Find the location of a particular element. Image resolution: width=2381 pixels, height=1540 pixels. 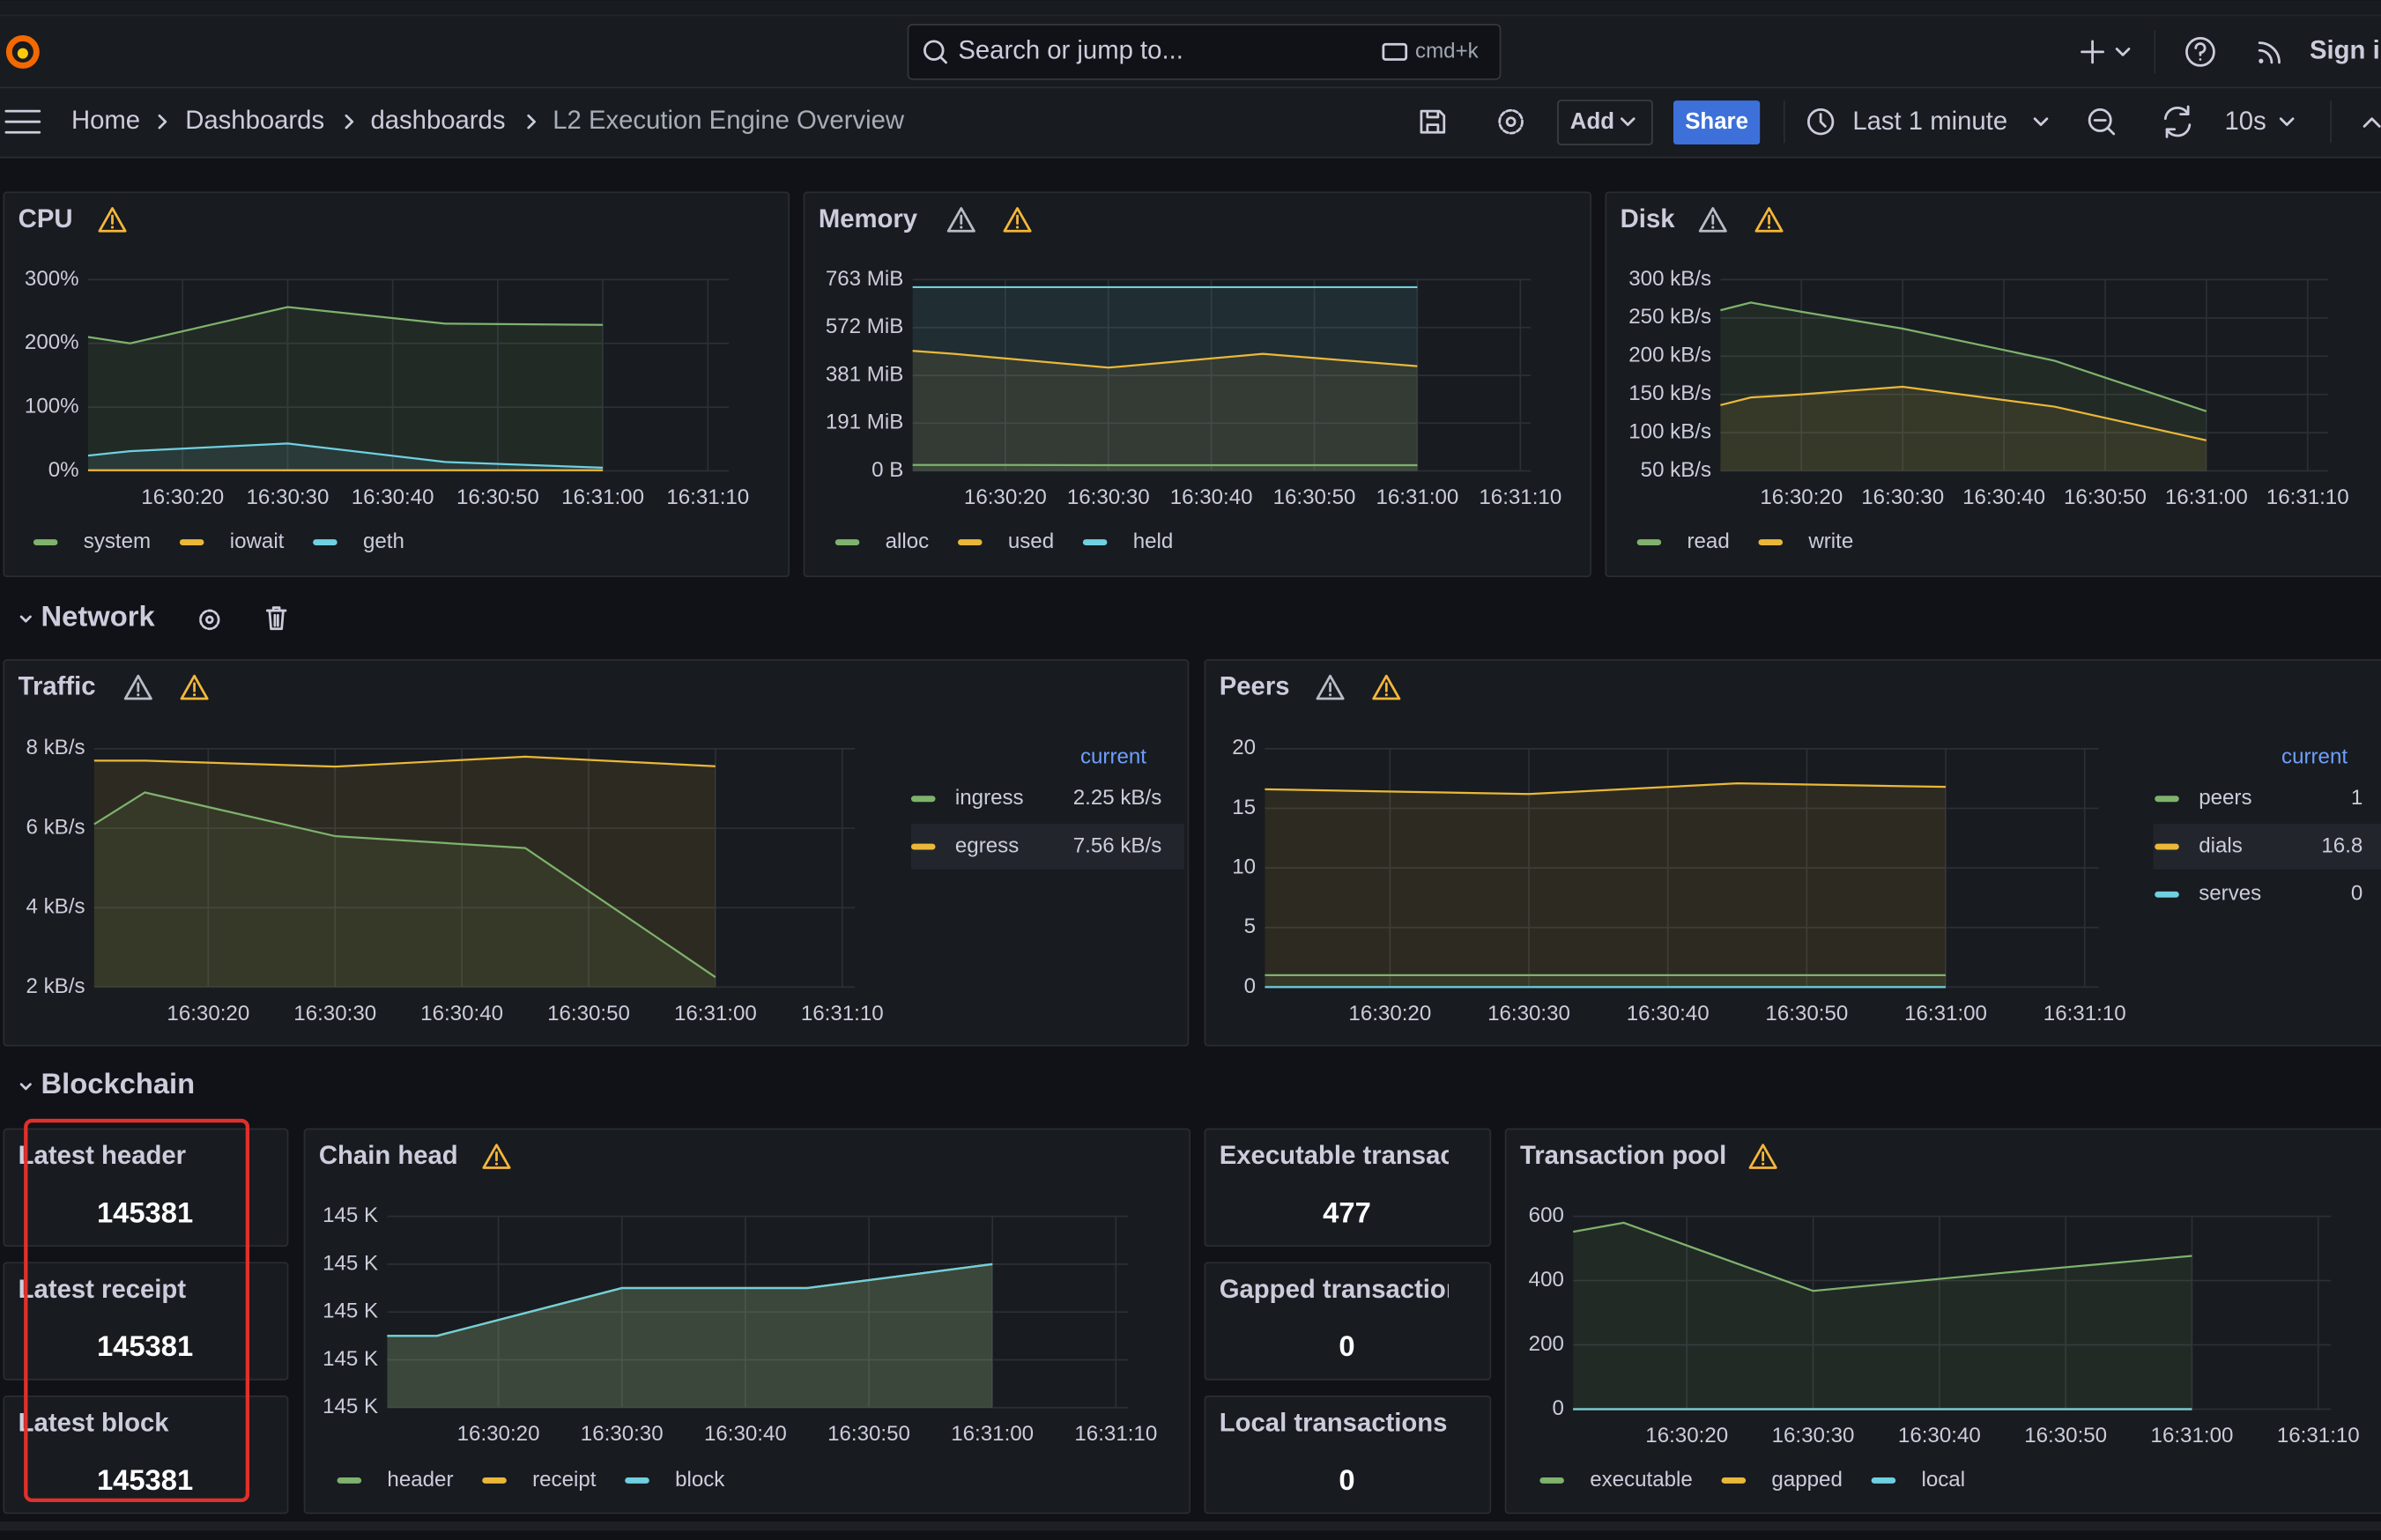

logo-core is located at coordinates (22, 53).